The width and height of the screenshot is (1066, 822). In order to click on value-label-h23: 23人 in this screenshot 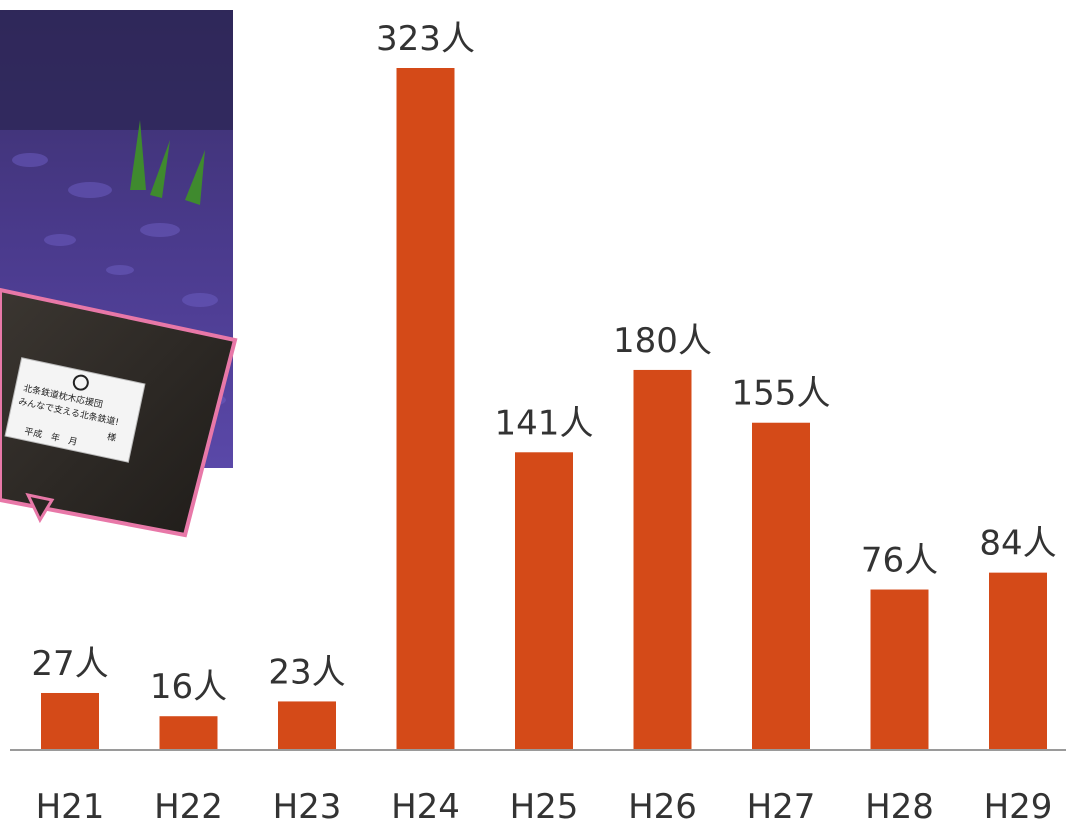, I will do `click(306, 672)`.